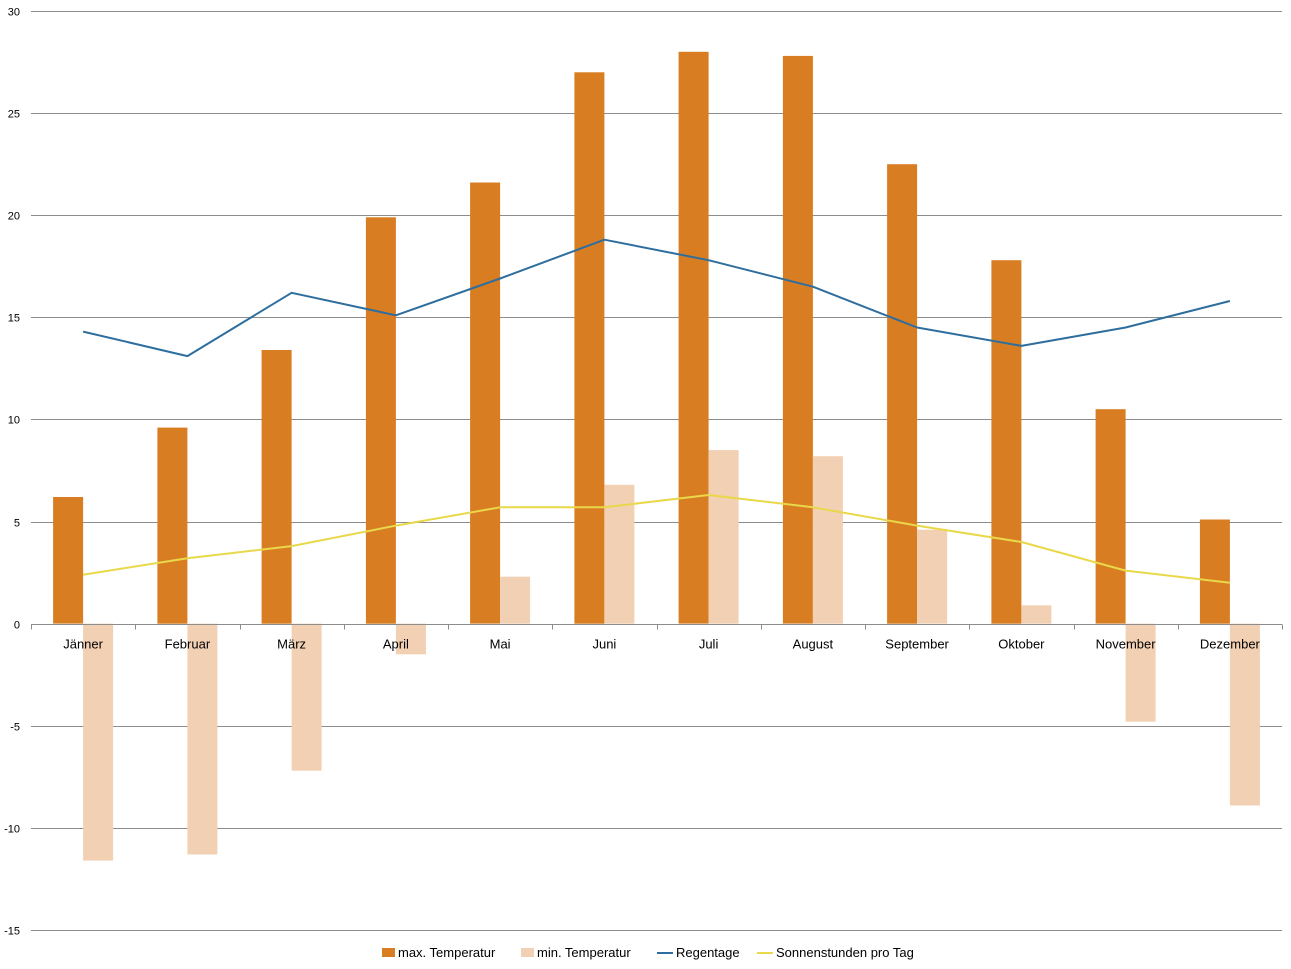 The width and height of the screenshot is (1291, 969). I want to click on legend-label: max. Temperatur, so click(447, 952).